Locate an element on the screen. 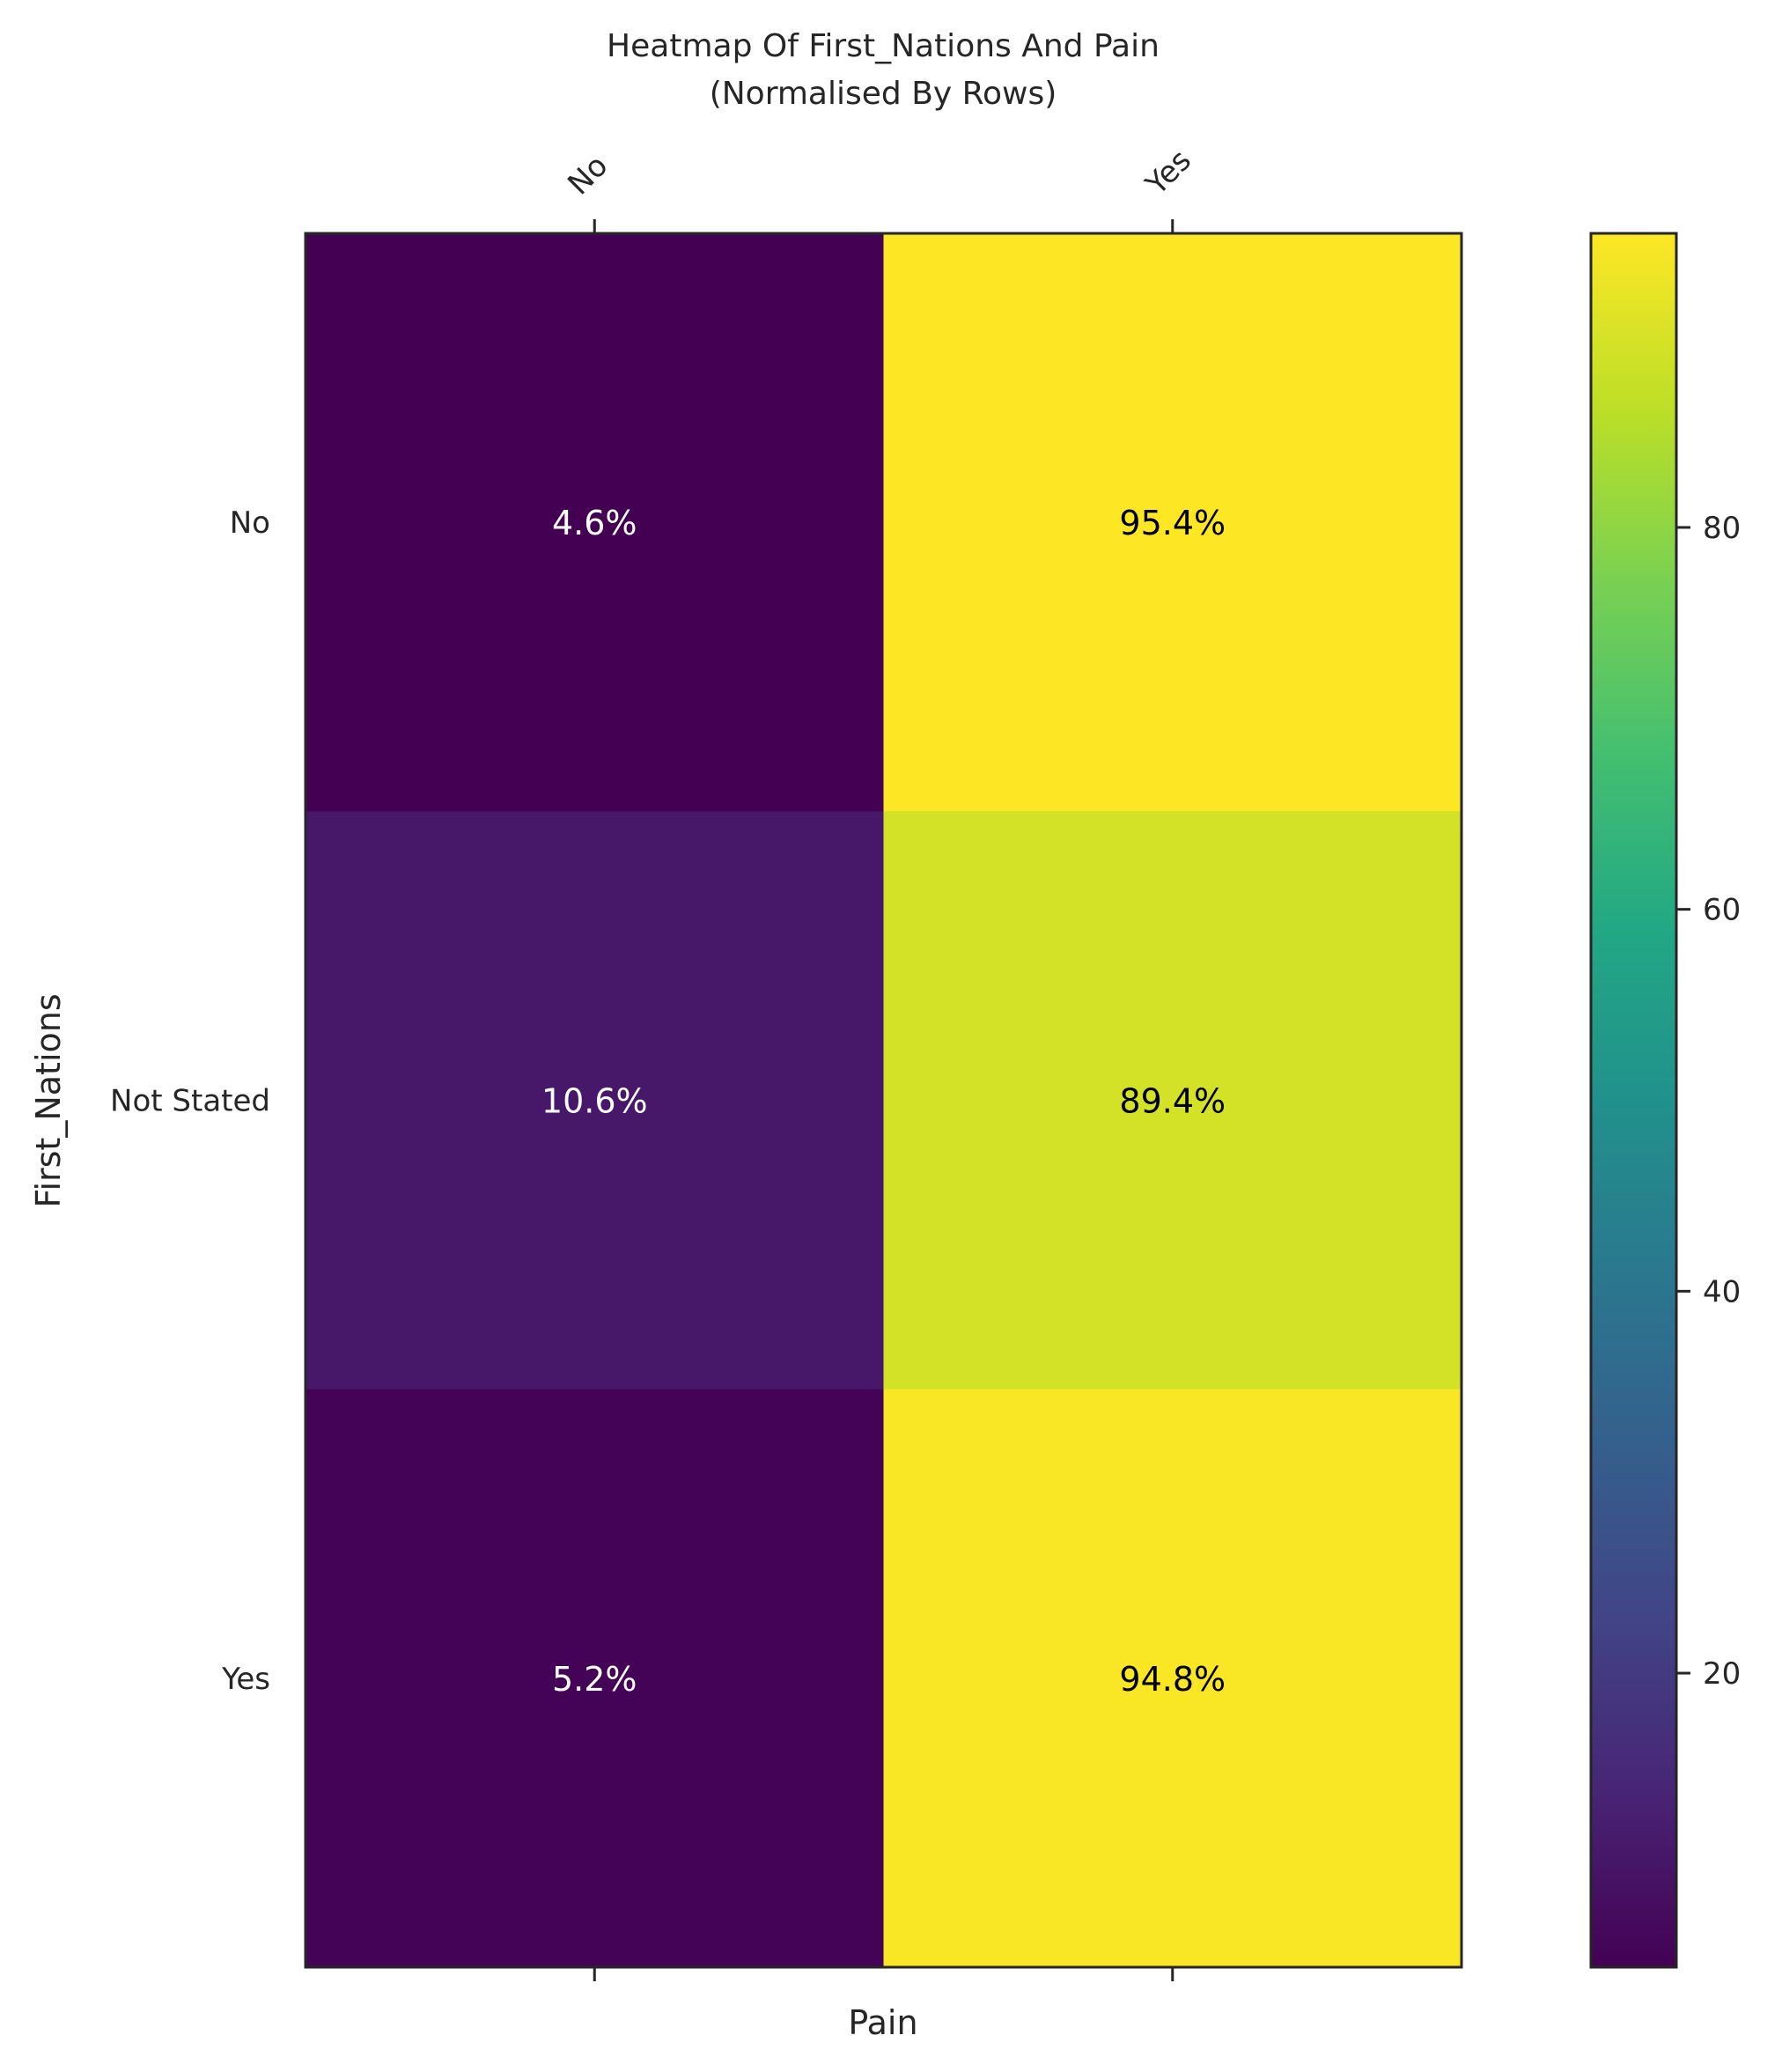 The width and height of the screenshot is (1782, 2072). cell-value-label: 5.2% is located at coordinates (594, 1680).